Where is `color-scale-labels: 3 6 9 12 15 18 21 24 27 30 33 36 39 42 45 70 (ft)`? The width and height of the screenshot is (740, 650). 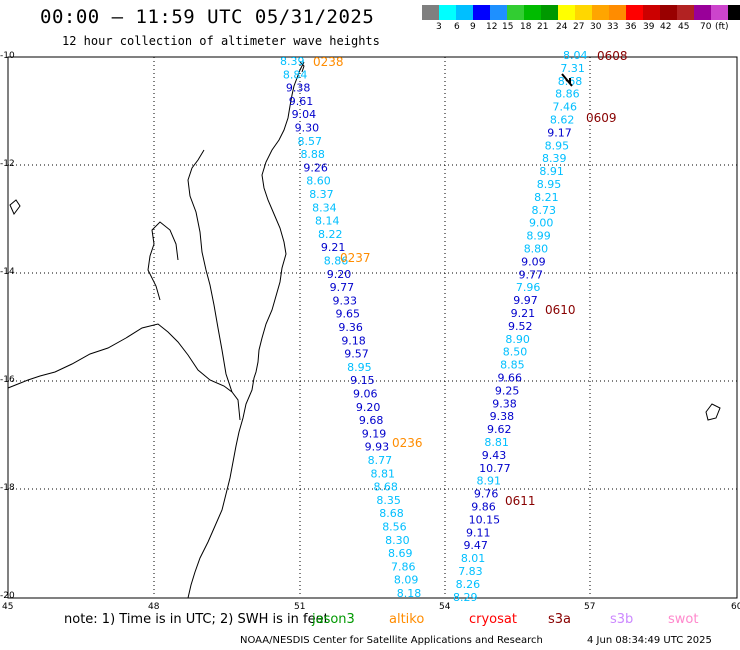 color-scale-labels: 3 6 9 12 15 18 21 24 27 30 33 36 39 42 45 70 (ft) is located at coordinates (370, 28).